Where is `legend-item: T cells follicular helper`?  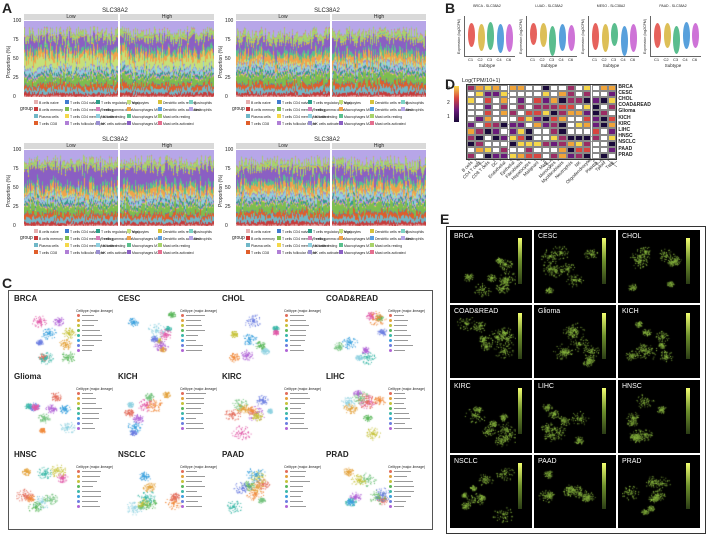
legend-item: T cells follicular helper is located at coordinates (297, 124).